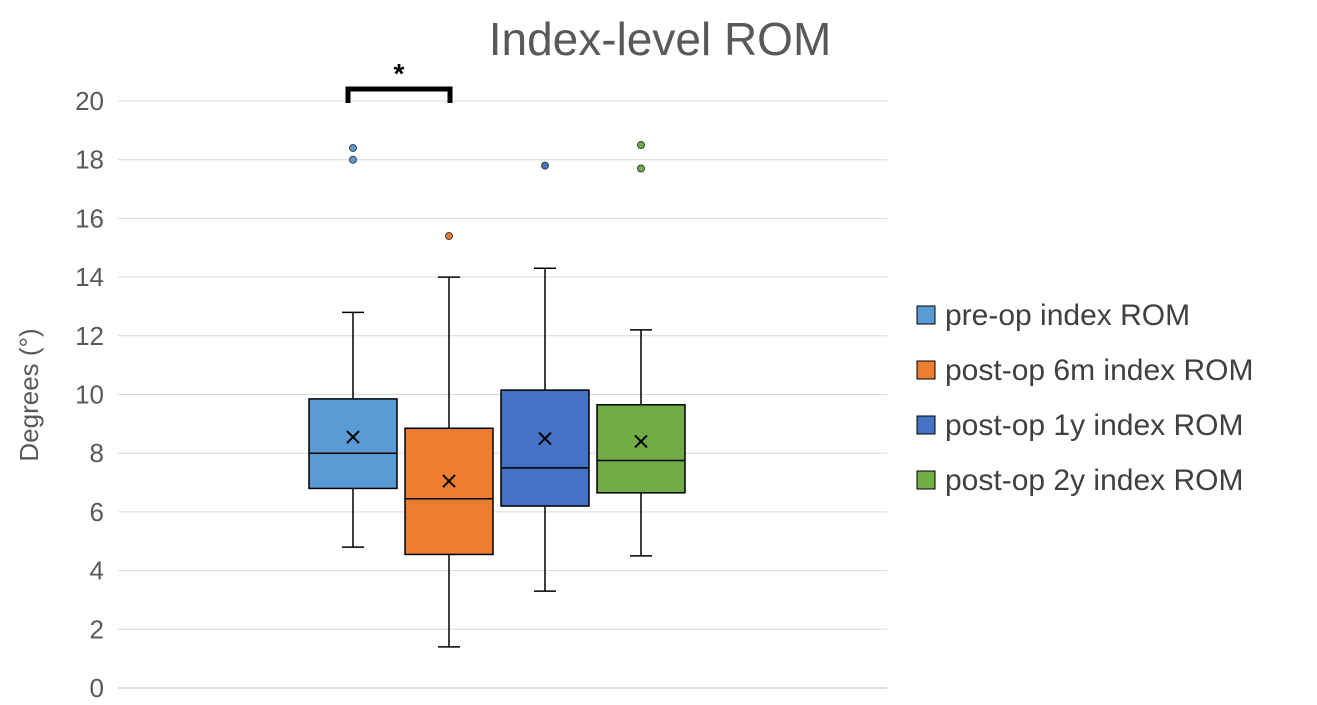 The height and width of the screenshot is (705, 1317). I want to click on y-tick-label: 4, so click(97, 571).